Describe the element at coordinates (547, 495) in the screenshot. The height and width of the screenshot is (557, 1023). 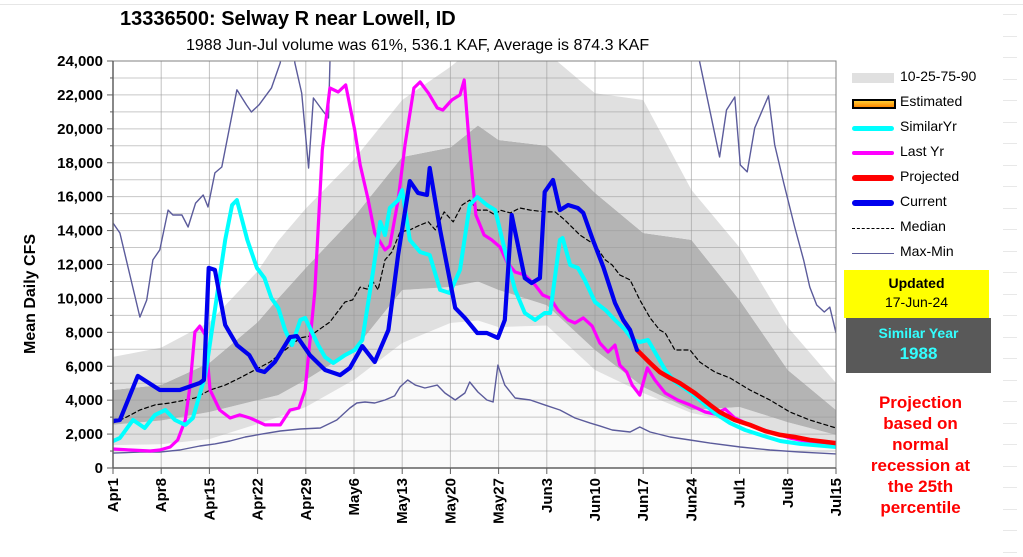
I see `x-tick-label: Jun3` at that location.